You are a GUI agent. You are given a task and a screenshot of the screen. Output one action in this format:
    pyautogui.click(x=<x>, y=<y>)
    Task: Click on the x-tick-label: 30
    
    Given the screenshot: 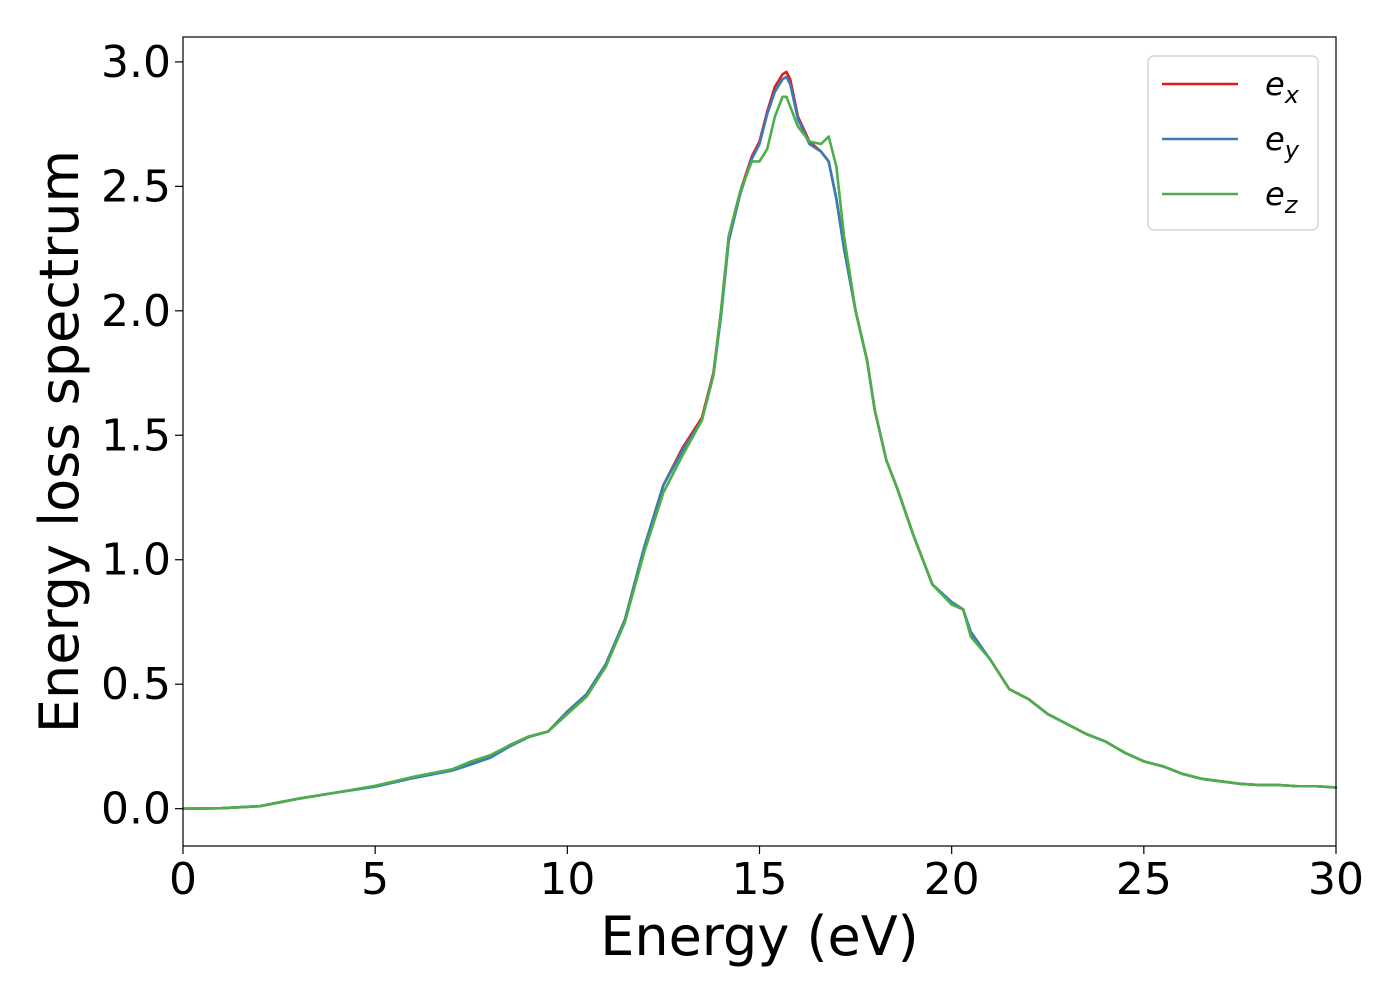 What is the action you would take?
    pyautogui.click(x=1336, y=879)
    